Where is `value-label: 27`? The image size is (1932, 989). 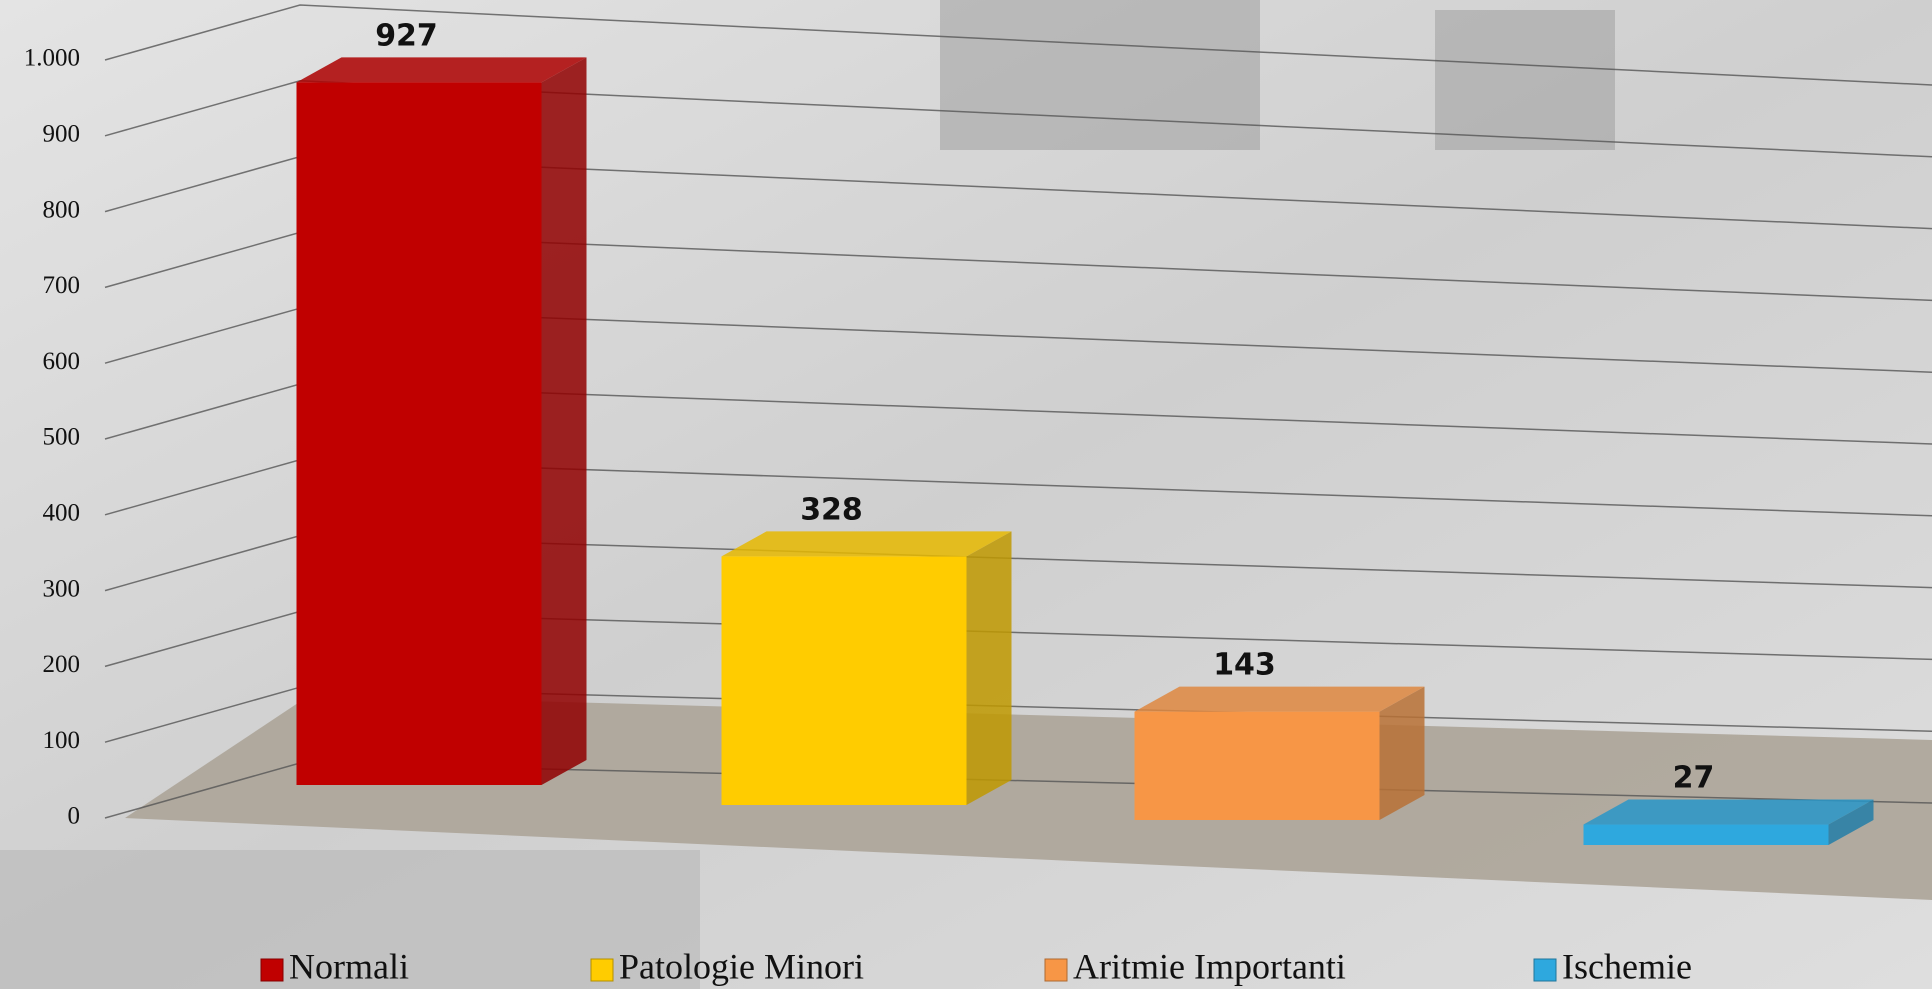
value-label: 27 is located at coordinates (1694, 778).